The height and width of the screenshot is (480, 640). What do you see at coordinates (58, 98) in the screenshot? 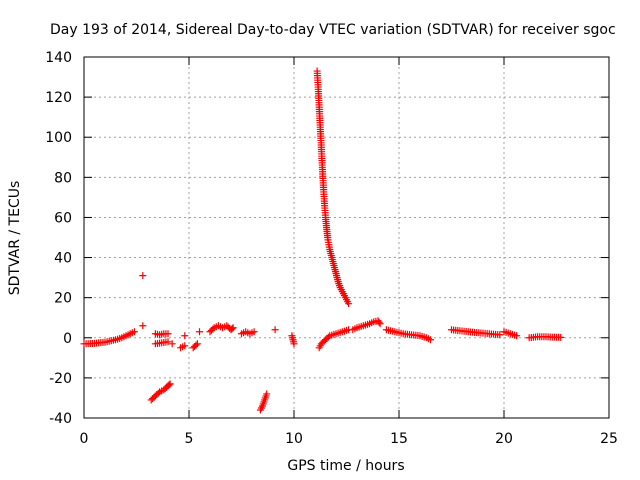
I see `y-tick-label: 120` at bounding box center [58, 98].